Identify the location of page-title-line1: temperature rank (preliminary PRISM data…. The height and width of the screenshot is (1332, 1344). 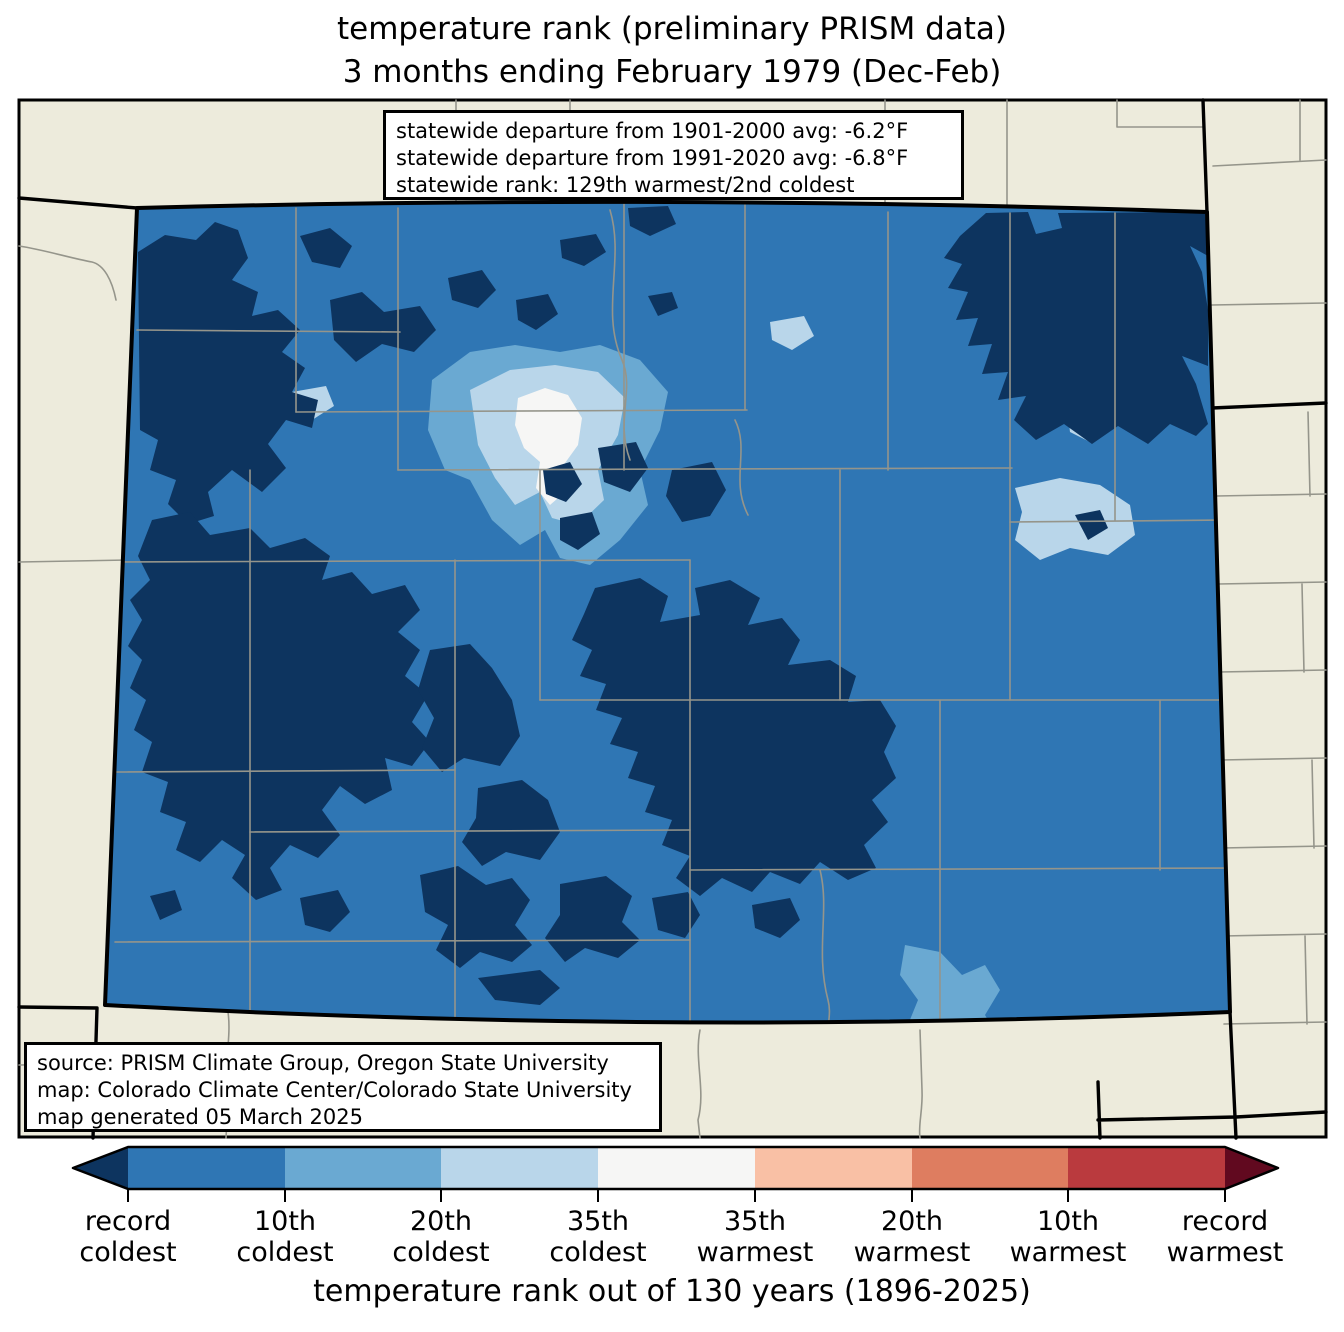
(671, 29).